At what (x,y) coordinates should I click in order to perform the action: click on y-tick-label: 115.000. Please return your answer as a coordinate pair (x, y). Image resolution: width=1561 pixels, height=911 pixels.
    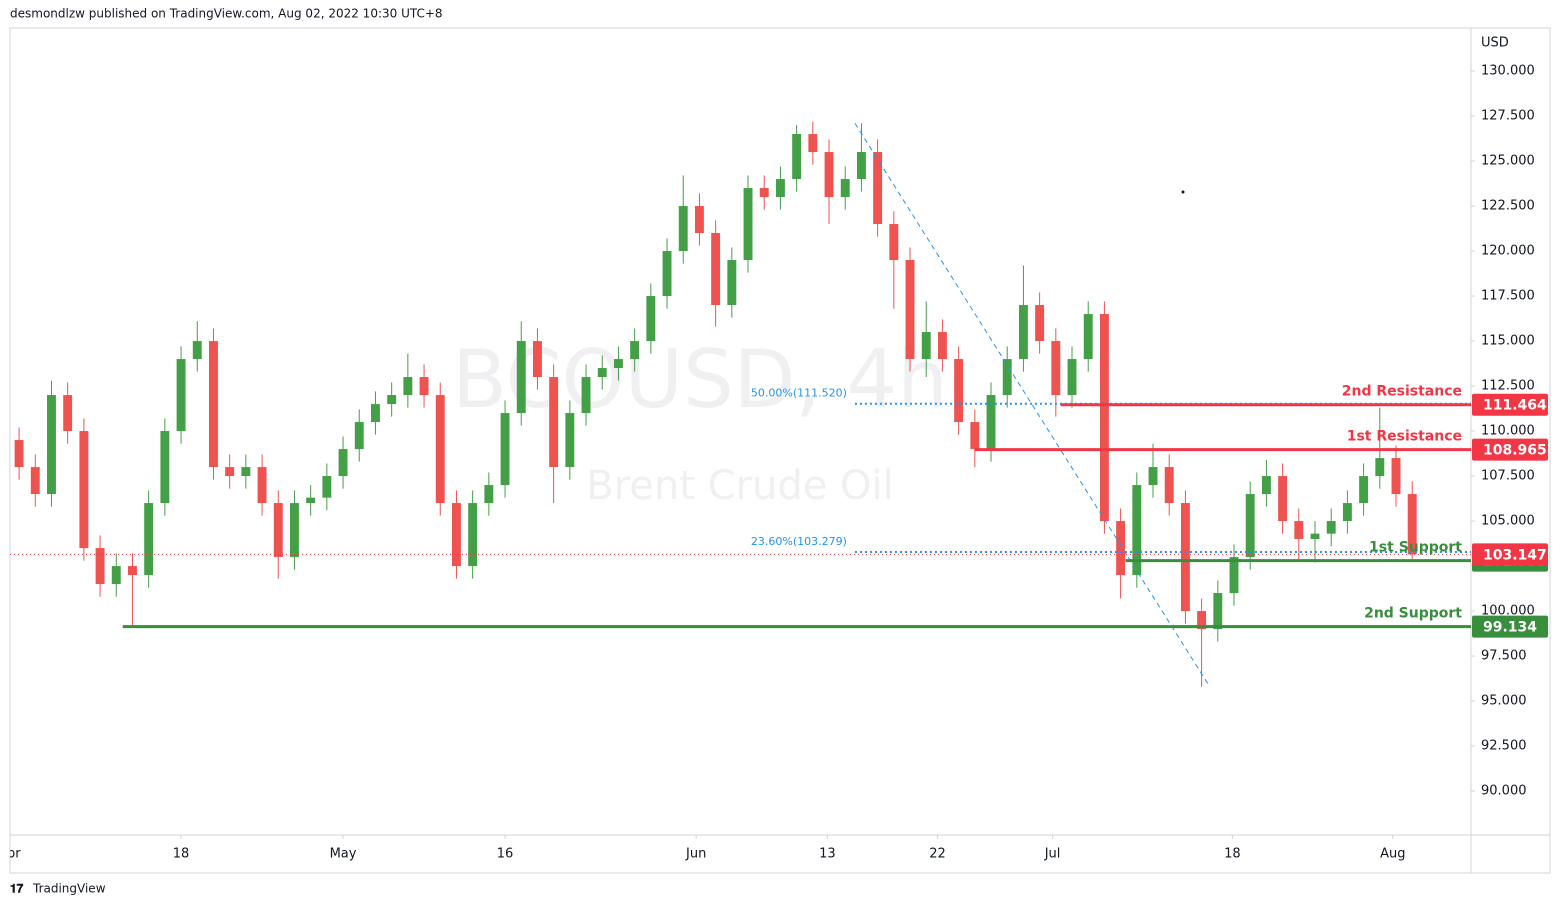
    Looking at the image, I should click on (1508, 341).